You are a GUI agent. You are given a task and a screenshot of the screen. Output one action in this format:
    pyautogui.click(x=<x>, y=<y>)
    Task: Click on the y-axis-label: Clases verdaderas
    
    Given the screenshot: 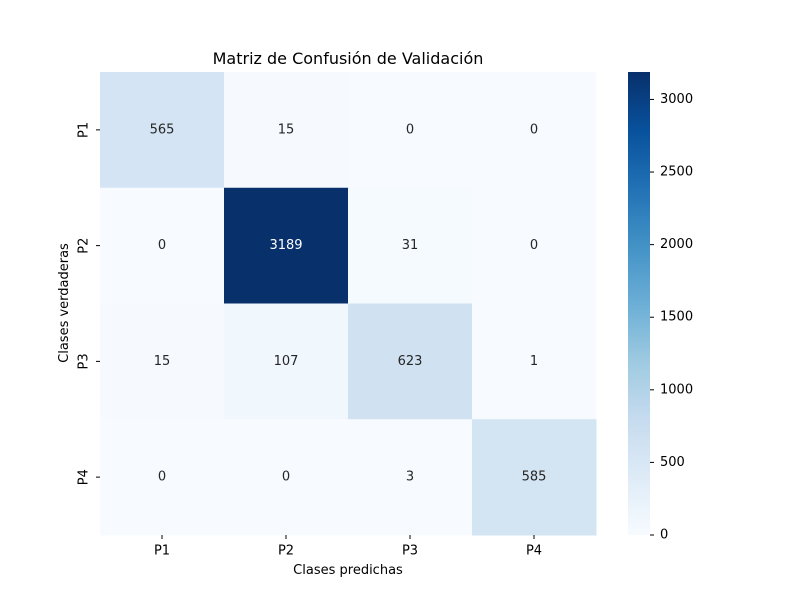 What is the action you would take?
    pyautogui.click(x=64, y=303)
    